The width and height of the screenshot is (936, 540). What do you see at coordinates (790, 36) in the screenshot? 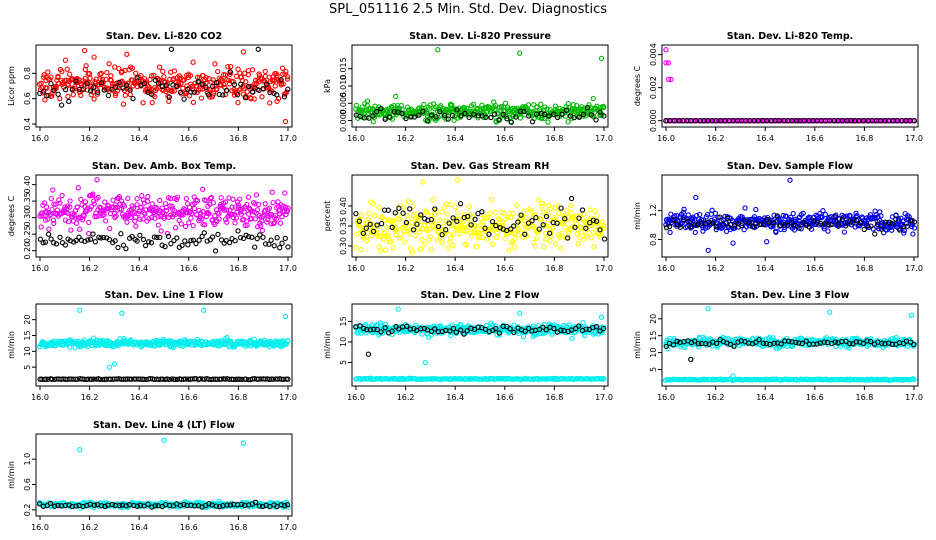
I see `panel-title: Stan. Dev. Li-820 Temp.` at bounding box center [790, 36].